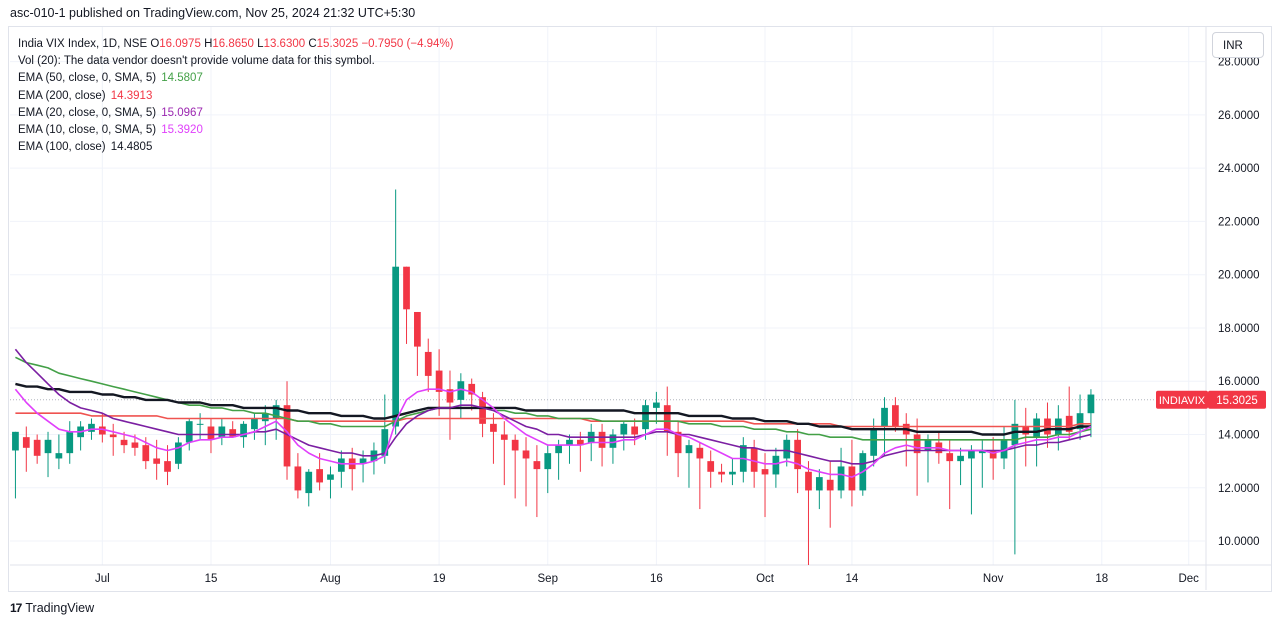 This screenshot has width=1281, height=627. I want to click on ema200-line, so click(553, 420).